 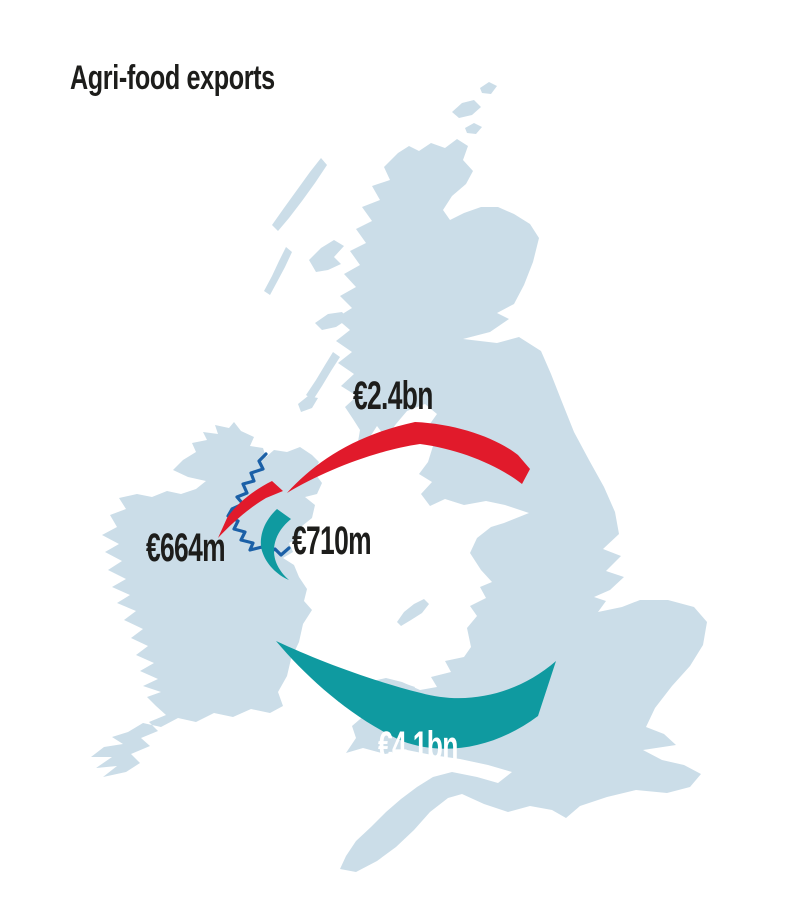 What do you see at coordinates (186, 548) in the screenshot?
I see `flow-label-ni-to-ireland: €664m` at bounding box center [186, 548].